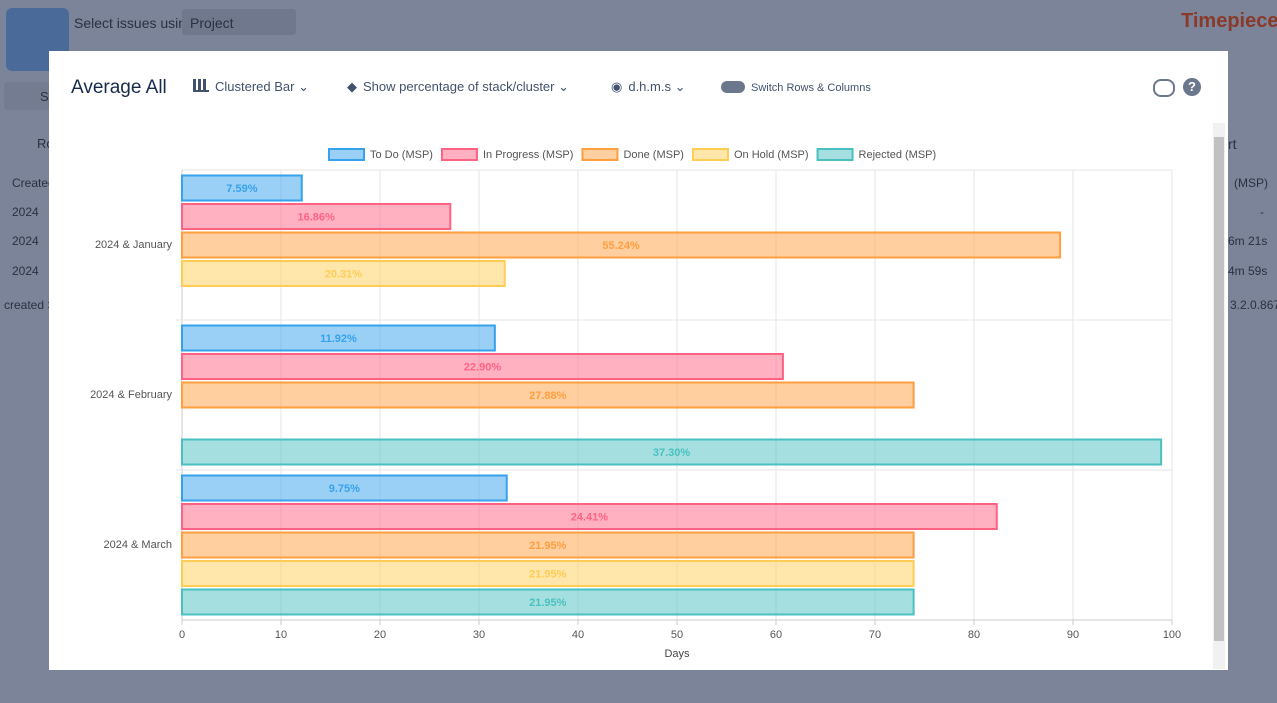  Describe the element at coordinates (33, 183) in the screenshot. I see `column-header: Created` at that location.